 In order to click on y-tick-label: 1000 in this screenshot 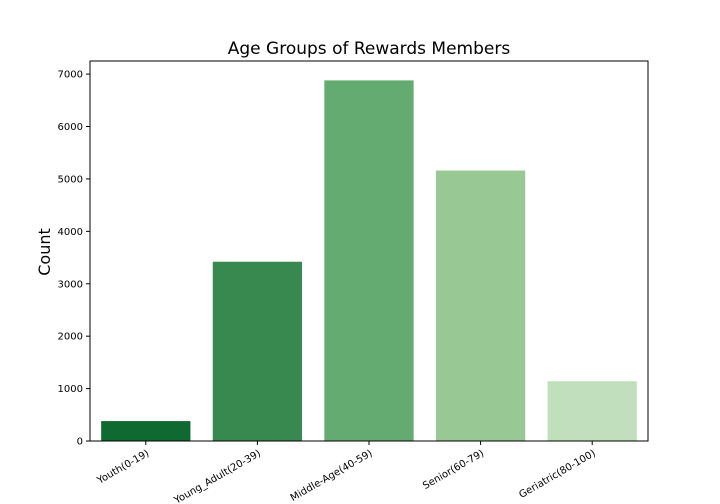, I will do `click(70, 389)`.